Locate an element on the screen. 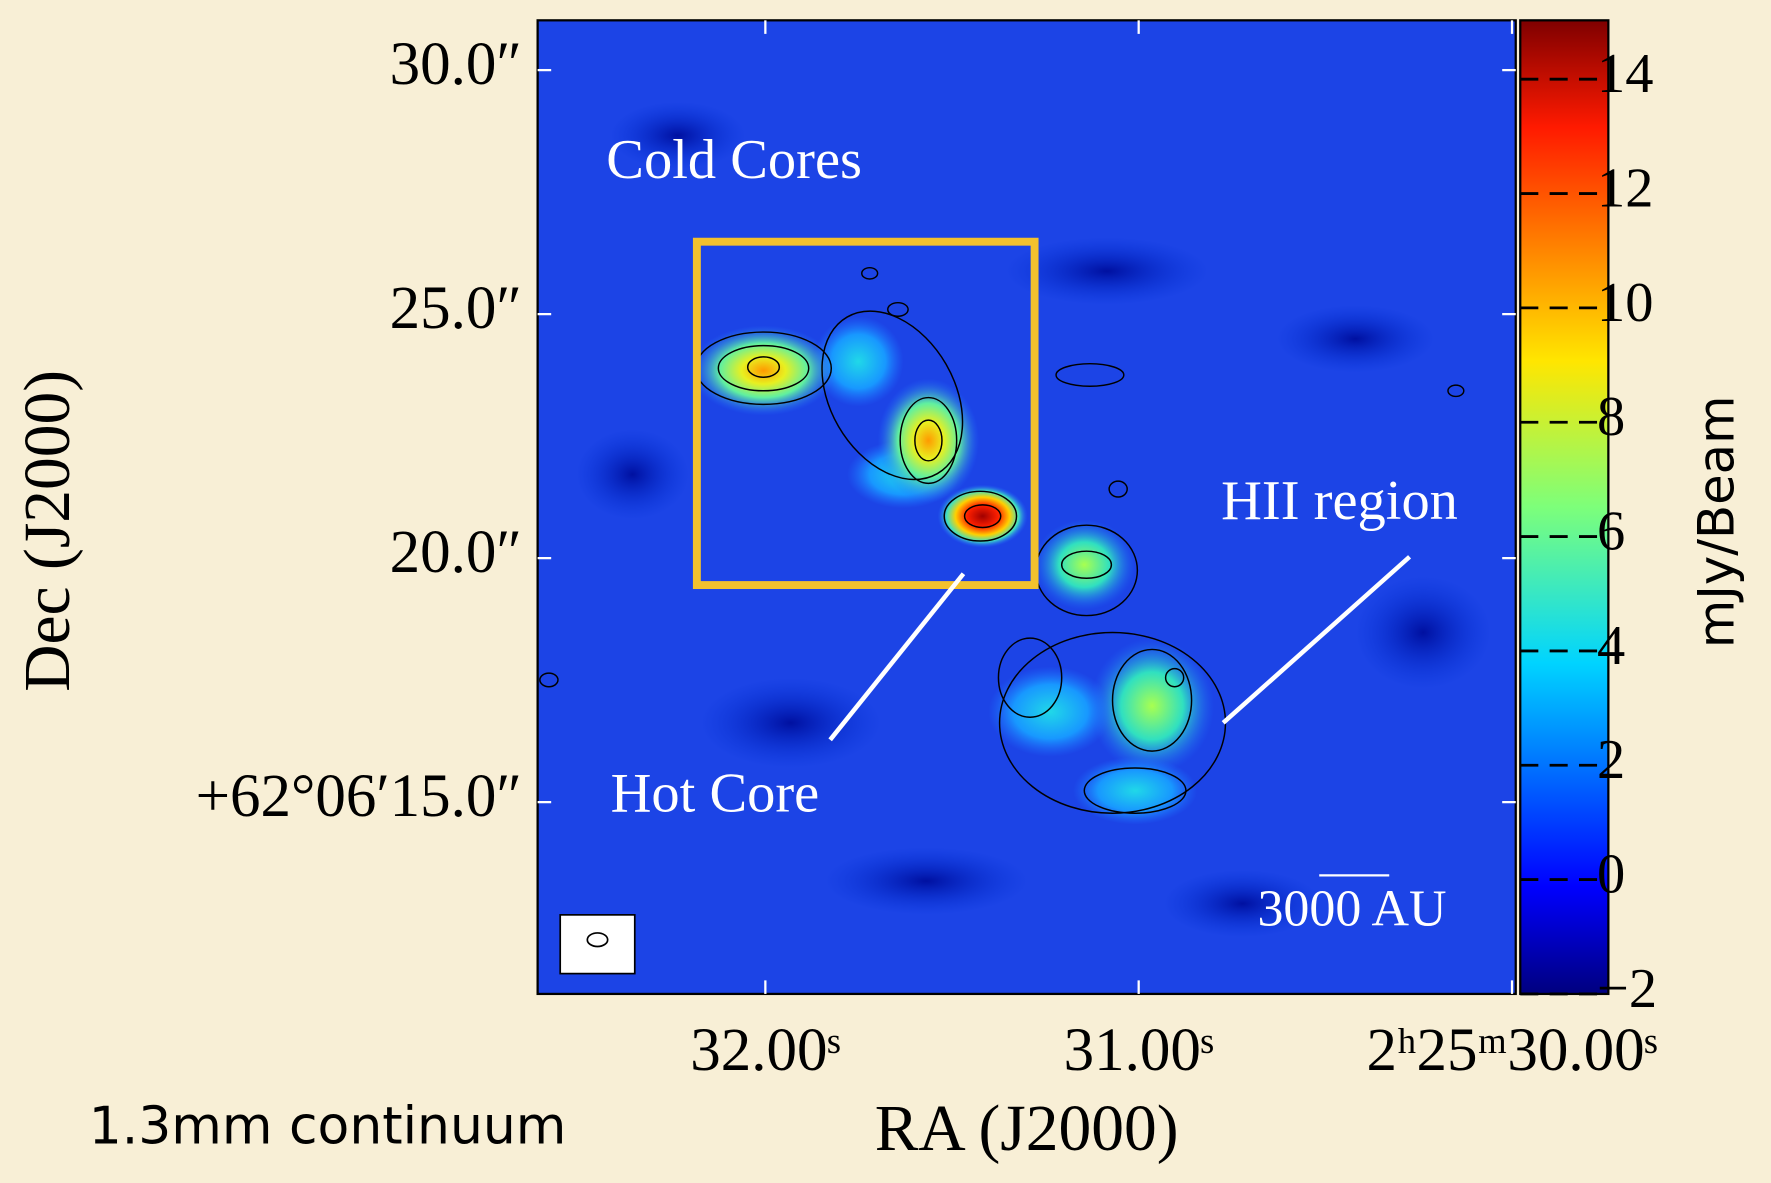  y-tick-label: 30.0″ is located at coordinates (456, 64).